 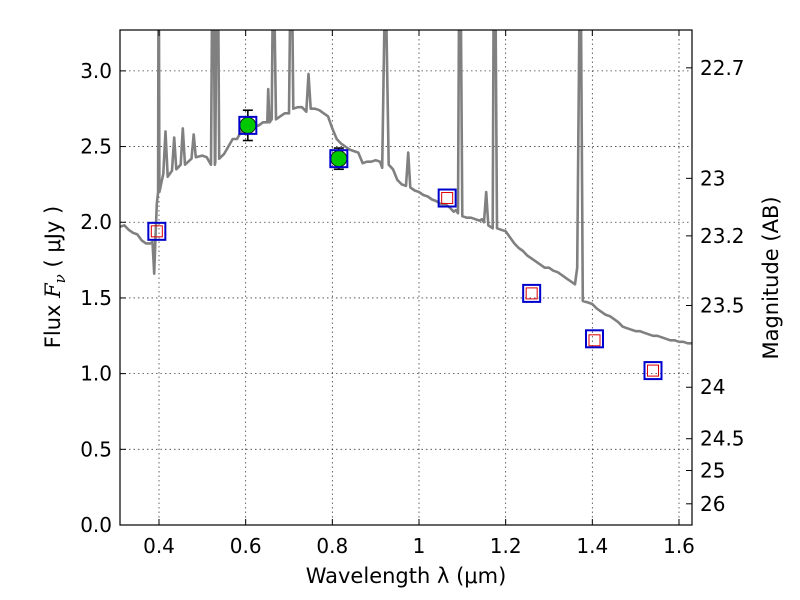 I want to click on x-axis-label: Wavelength λ (μm), so click(x=406, y=576).